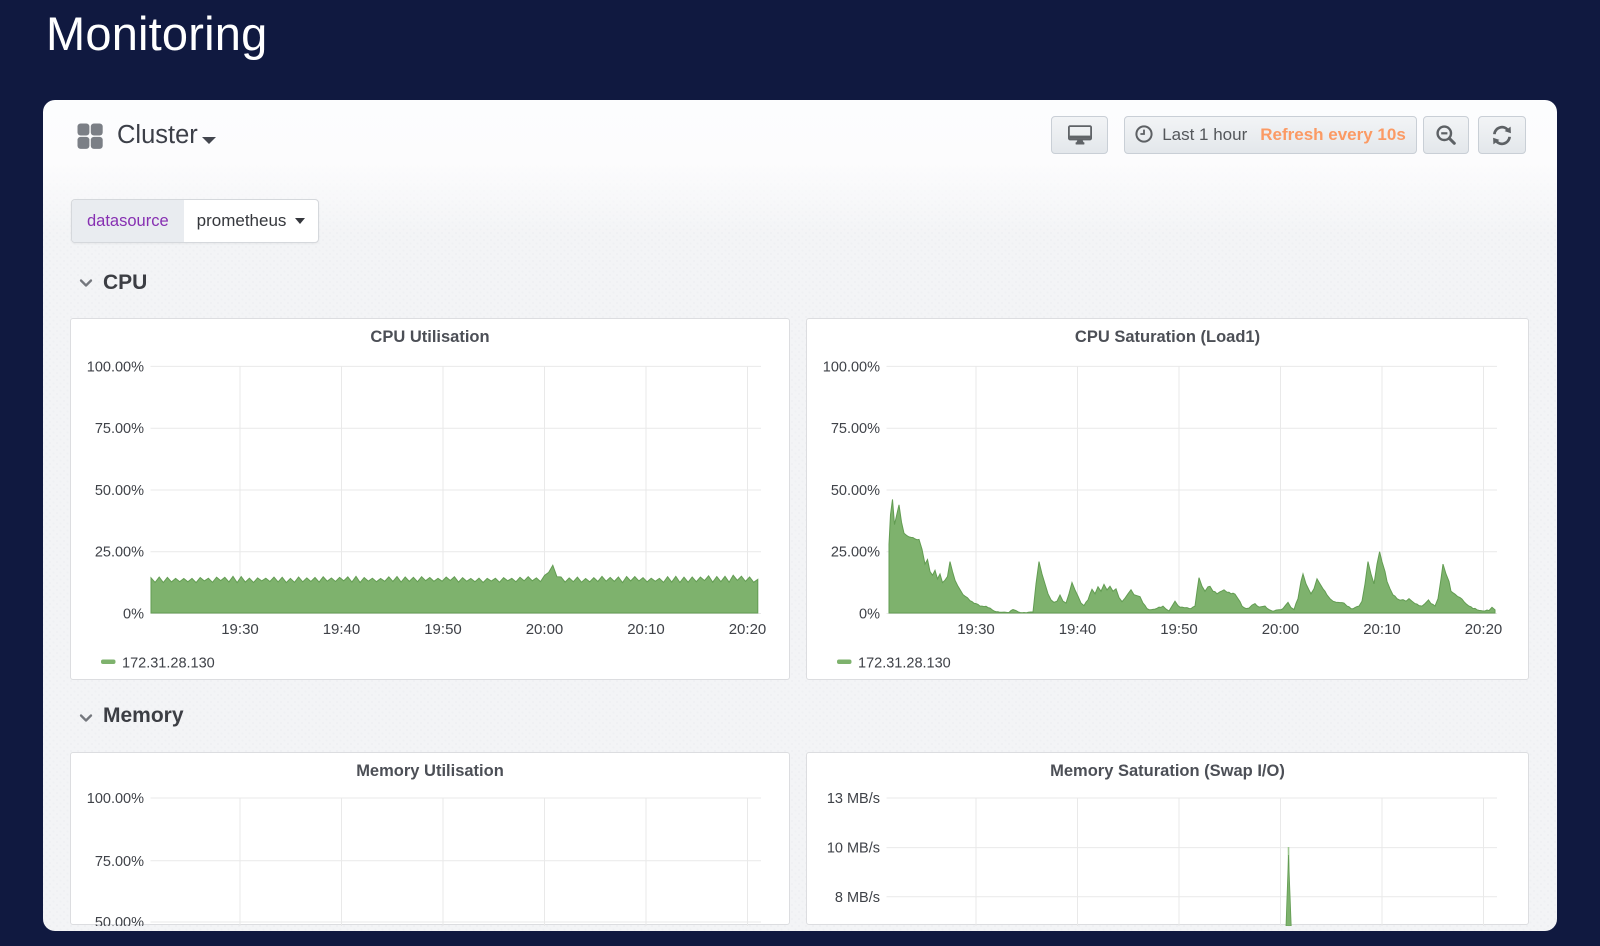  Describe the element at coordinates (853, 849) in the screenshot. I see `svg-text: 10 MB/s` at that location.